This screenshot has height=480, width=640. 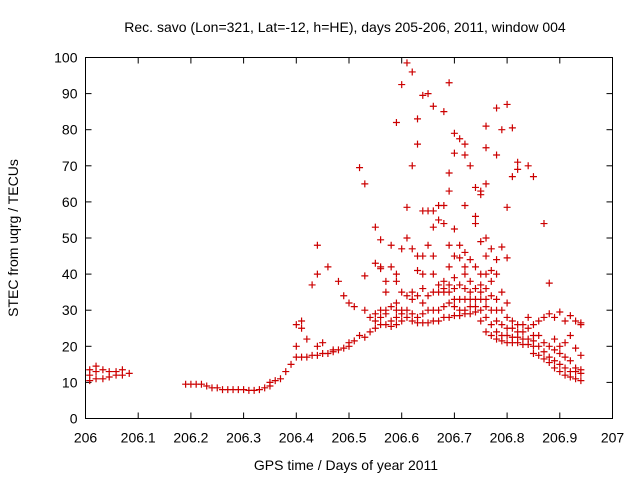 What do you see at coordinates (613, 438) in the screenshot?
I see `x-tick-label: 207` at bounding box center [613, 438].